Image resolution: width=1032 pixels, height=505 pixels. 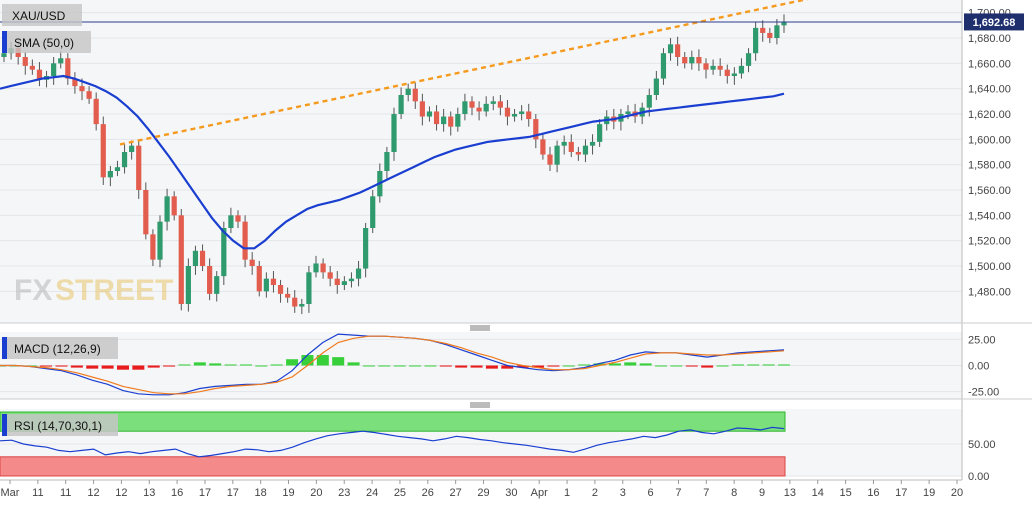 I want to click on price-tick-label: 1,600.00, so click(x=989, y=140).